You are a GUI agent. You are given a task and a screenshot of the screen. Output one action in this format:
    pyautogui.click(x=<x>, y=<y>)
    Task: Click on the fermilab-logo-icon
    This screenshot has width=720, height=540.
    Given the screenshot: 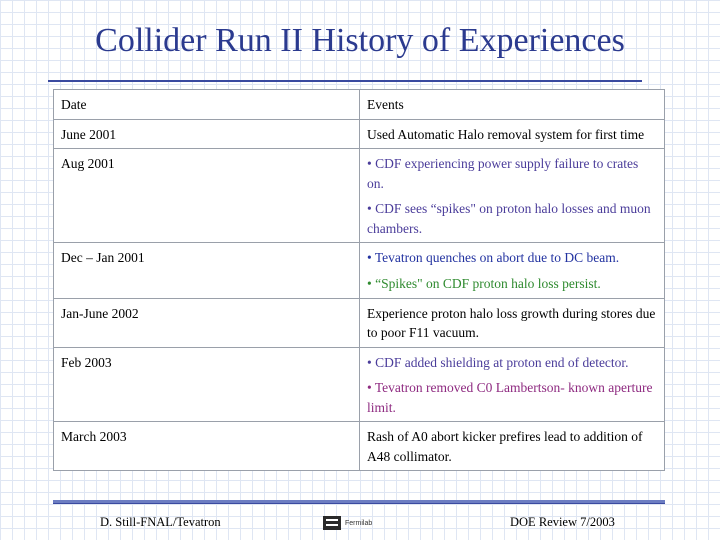 What is the action you would take?
    pyautogui.click(x=332, y=523)
    